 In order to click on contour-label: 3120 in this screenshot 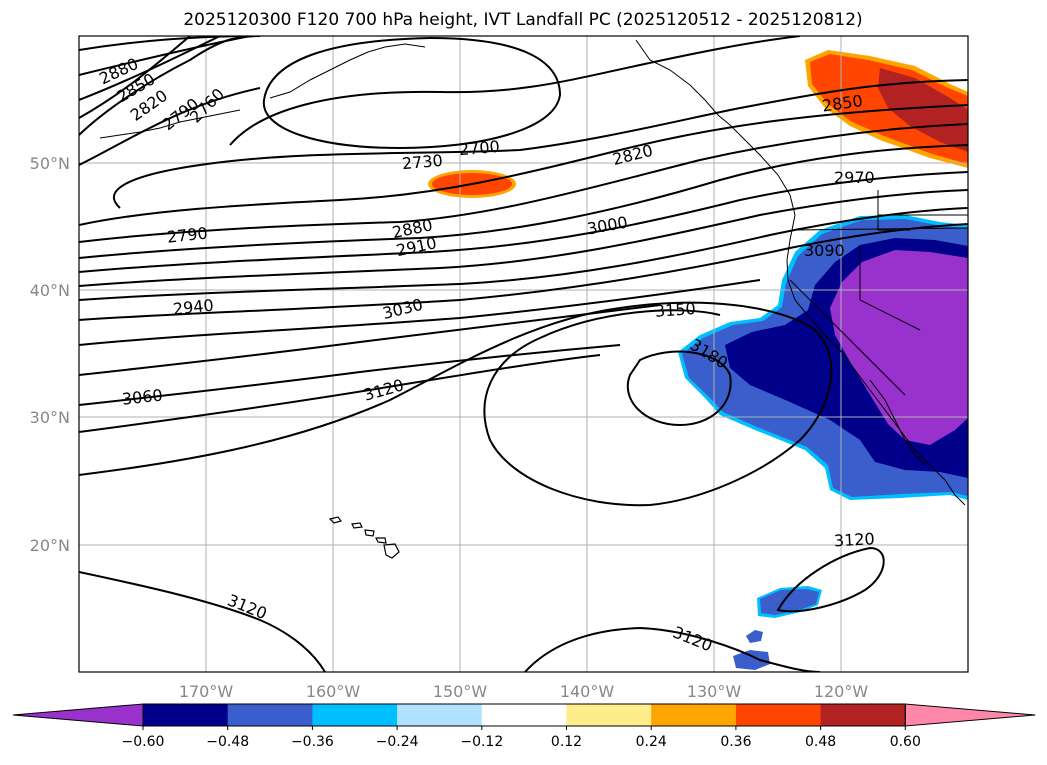, I will do `click(855, 539)`.